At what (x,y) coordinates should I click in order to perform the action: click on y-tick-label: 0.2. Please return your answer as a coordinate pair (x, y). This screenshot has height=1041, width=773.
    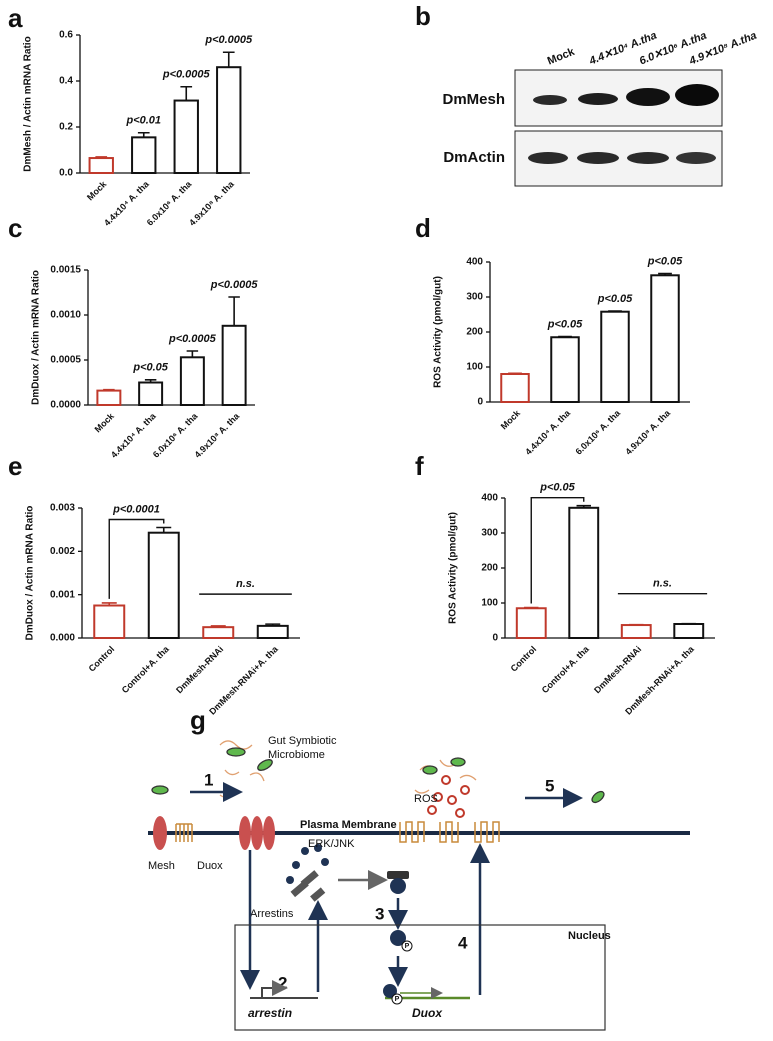
    Looking at the image, I should click on (66, 127).